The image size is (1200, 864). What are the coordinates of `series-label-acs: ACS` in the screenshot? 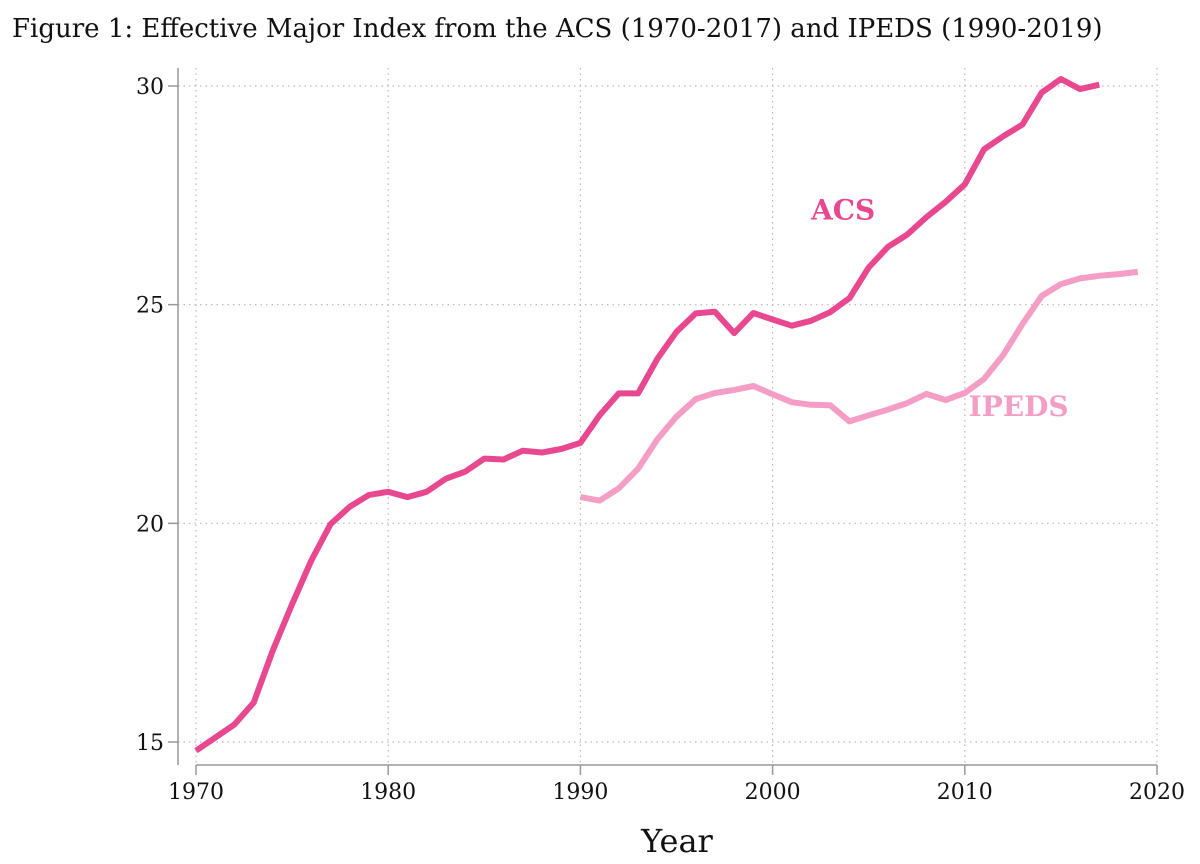 It's located at (842, 209).